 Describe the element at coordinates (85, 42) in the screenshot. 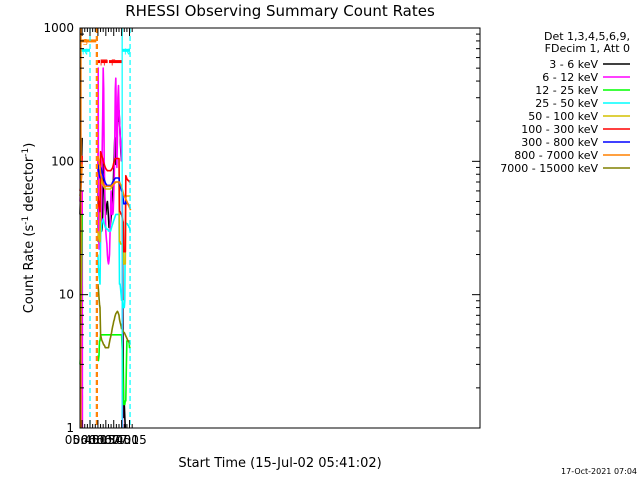

I see `flag-bar-label: S` at that location.